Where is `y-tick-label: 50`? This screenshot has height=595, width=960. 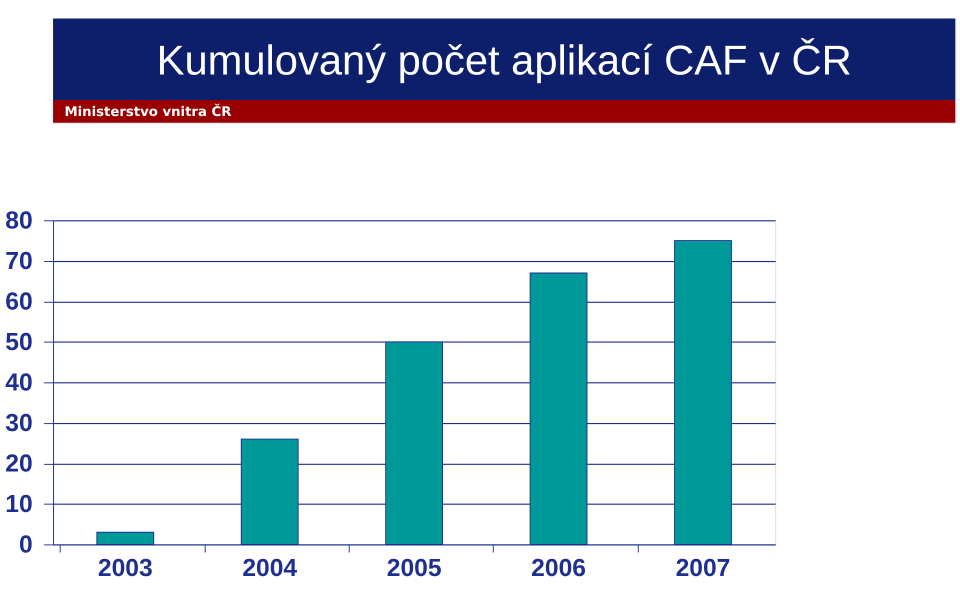 y-tick-label: 50 is located at coordinates (19, 342).